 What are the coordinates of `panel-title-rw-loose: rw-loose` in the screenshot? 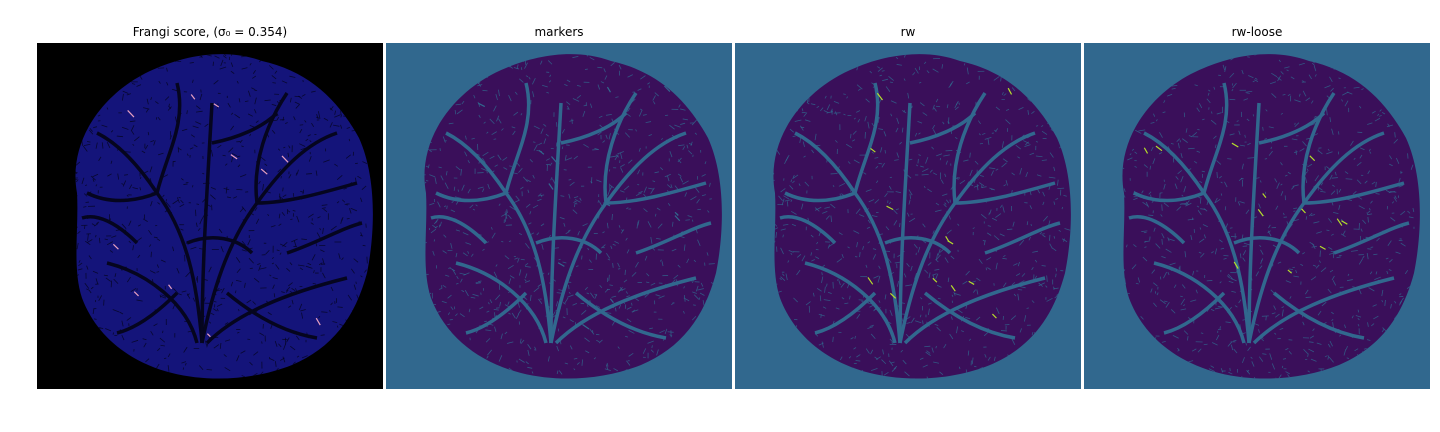 It's located at (1257, 32).